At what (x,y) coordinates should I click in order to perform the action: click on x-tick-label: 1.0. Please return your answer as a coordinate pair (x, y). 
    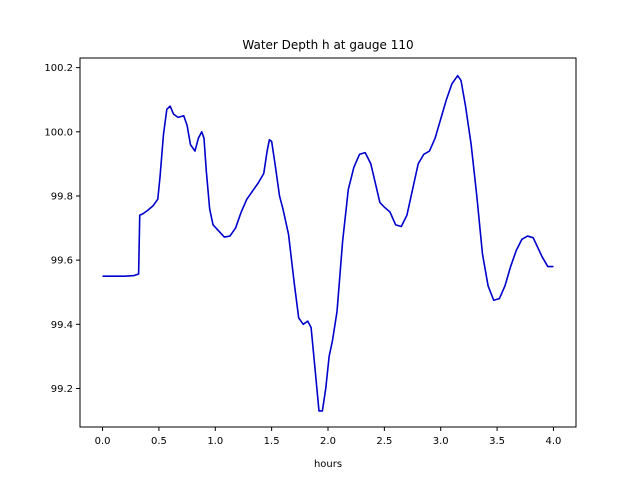
    Looking at the image, I should click on (215, 441).